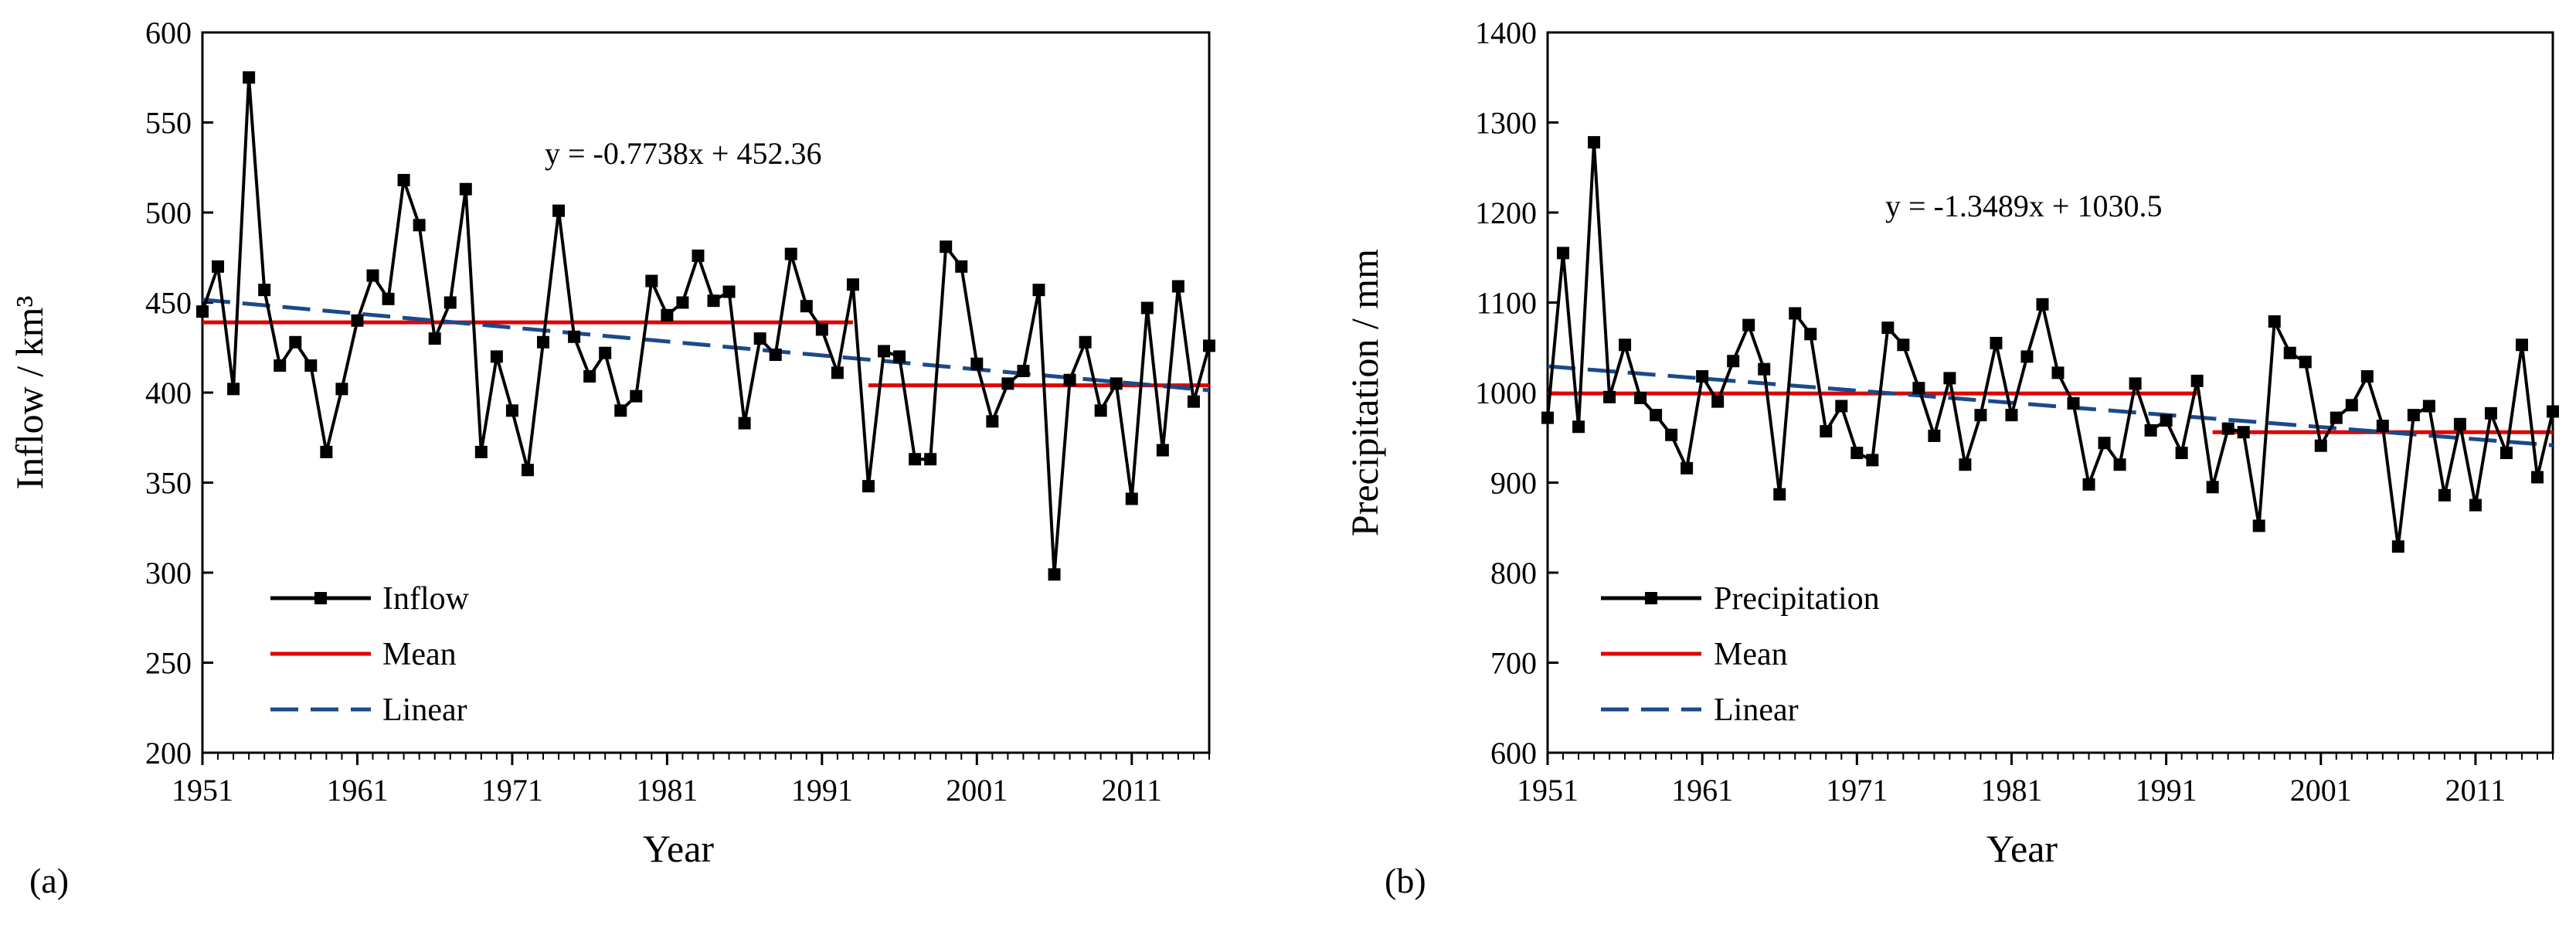  What do you see at coordinates (1506, 213) in the screenshot?
I see `y-tick-label: 1200` at bounding box center [1506, 213].